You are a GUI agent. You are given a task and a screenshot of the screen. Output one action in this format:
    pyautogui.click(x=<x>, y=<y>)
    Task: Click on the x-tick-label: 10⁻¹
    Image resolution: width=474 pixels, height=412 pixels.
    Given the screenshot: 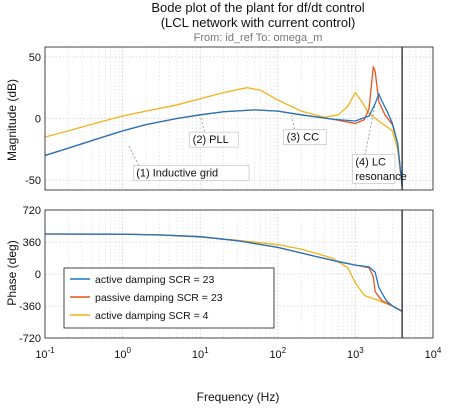 What is the action you would take?
    pyautogui.click(x=45, y=353)
    